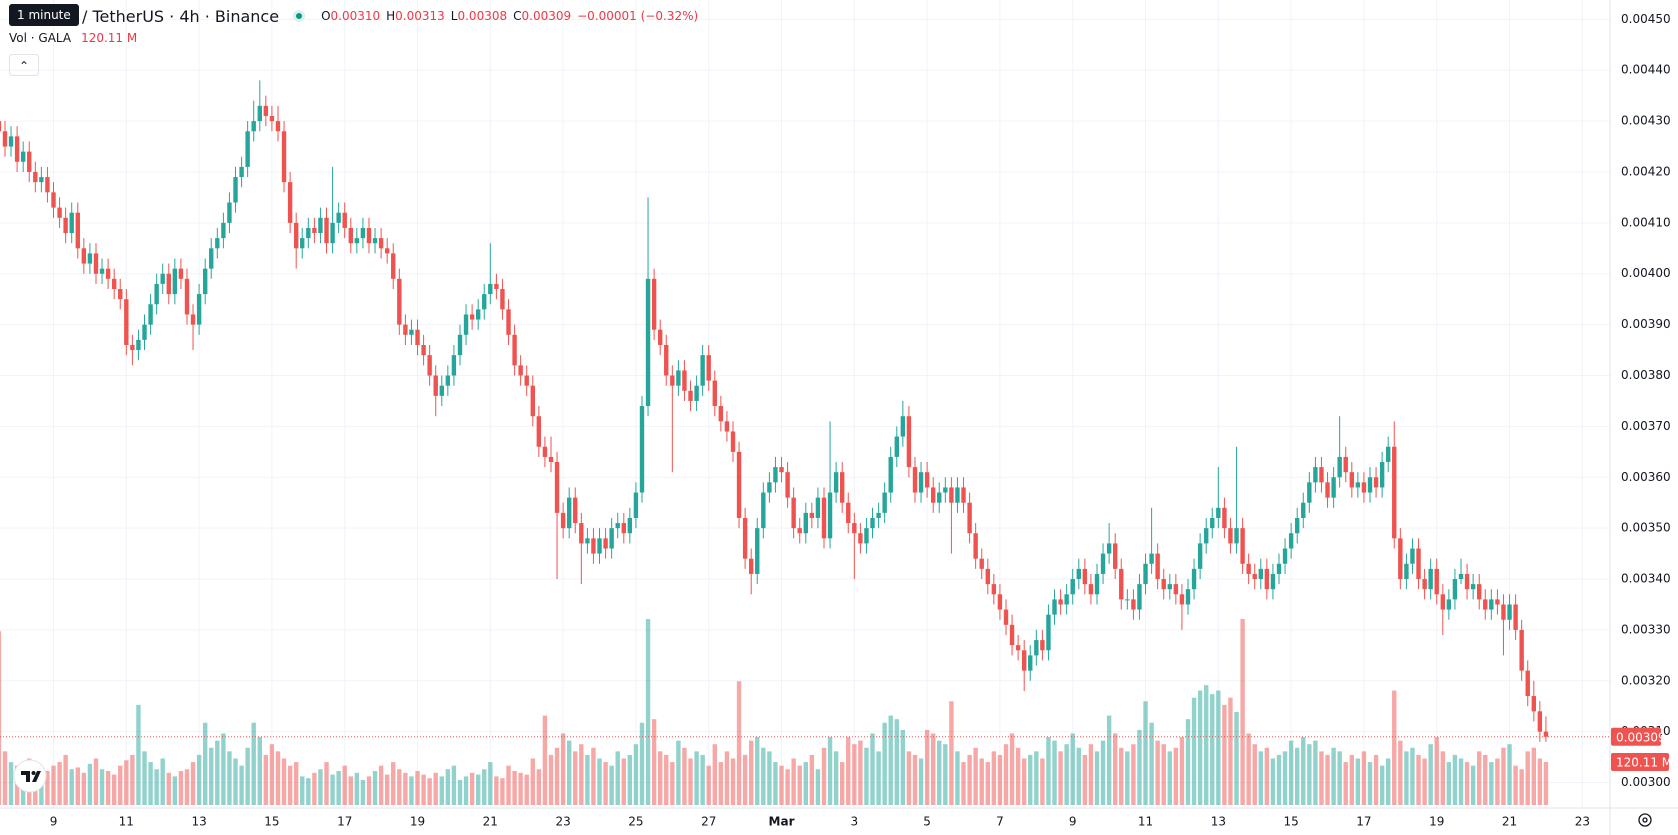 This screenshot has height=835, width=1678. I want to click on x-tick-label: 17, so click(1363, 822).